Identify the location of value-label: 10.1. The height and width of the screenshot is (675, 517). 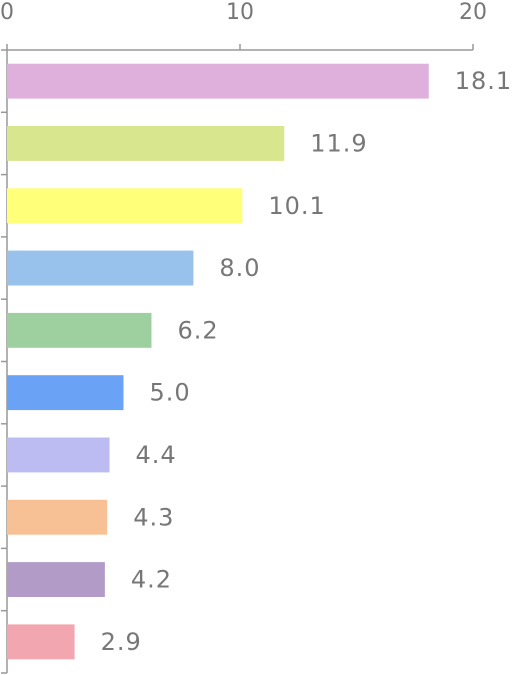
(296, 206).